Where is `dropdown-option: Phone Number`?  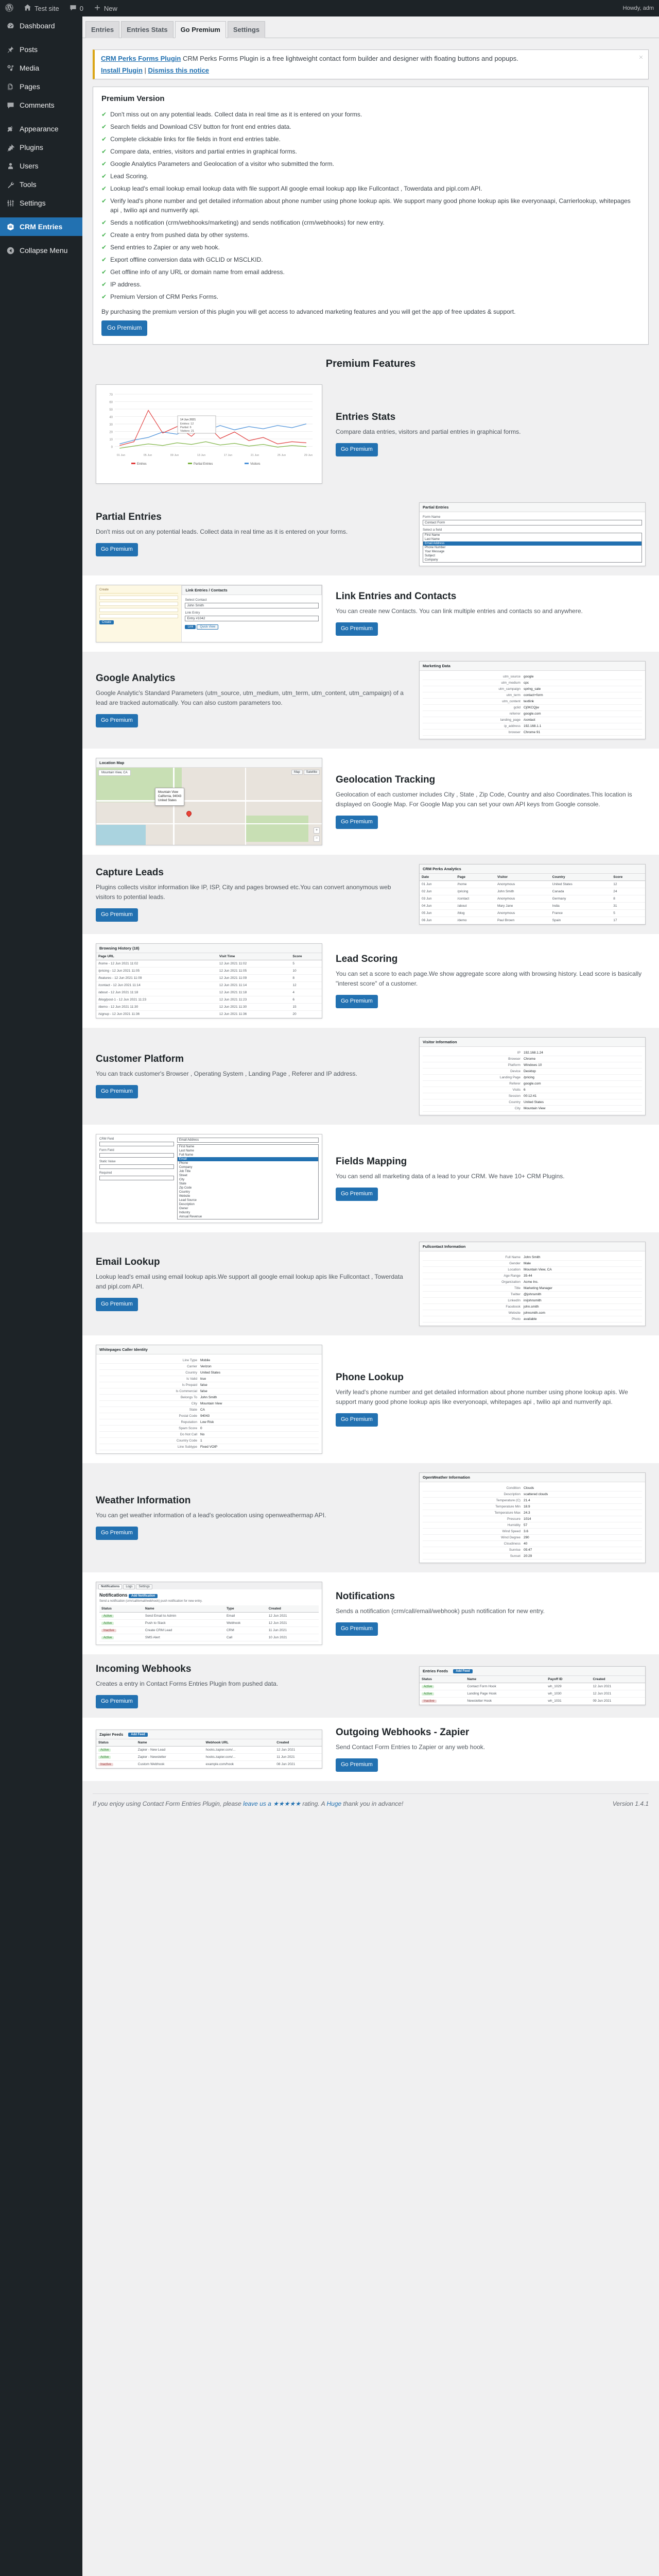 dropdown-option: Phone Number is located at coordinates (436, 548).